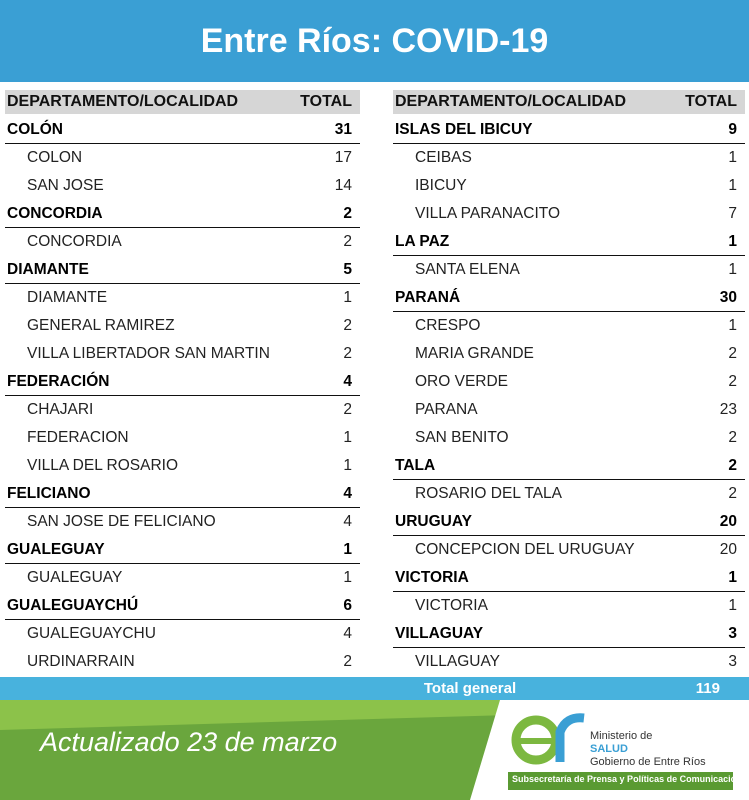 The image size is (749, 800). Describe the element at coordinates (569, 578) in the screenshot. I see `department-row: VICTORIA 1` at that location.